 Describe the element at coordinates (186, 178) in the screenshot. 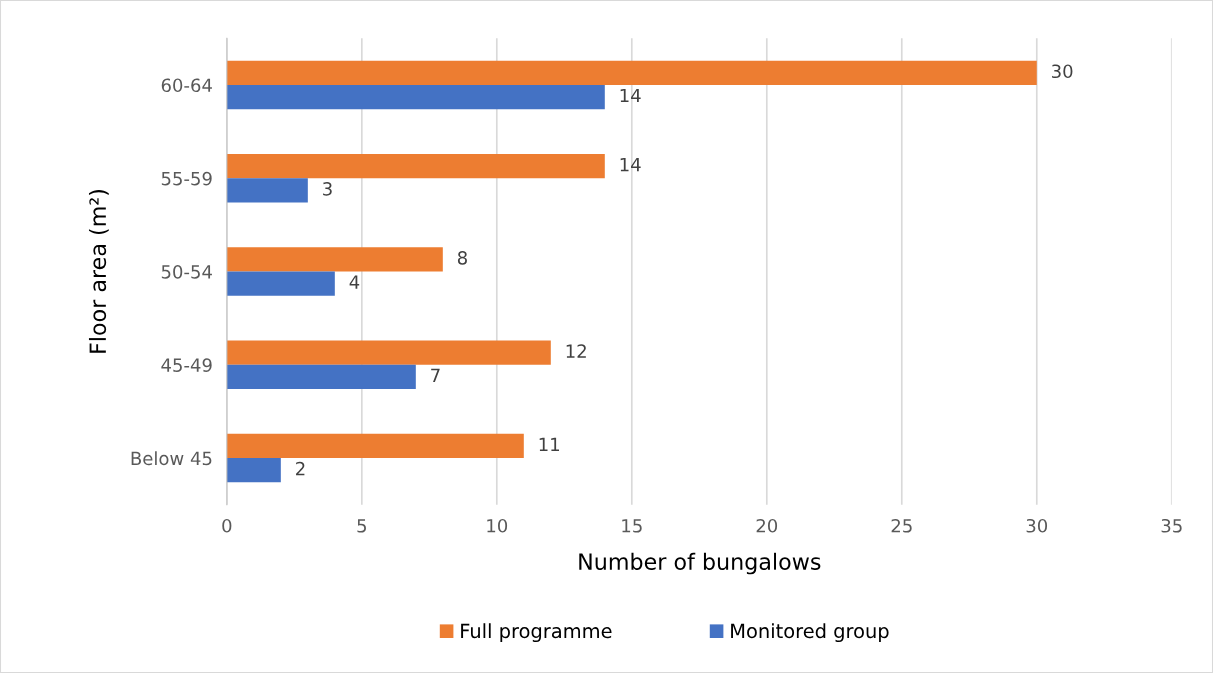

I see `y-tick-label: 55-59` at that location.